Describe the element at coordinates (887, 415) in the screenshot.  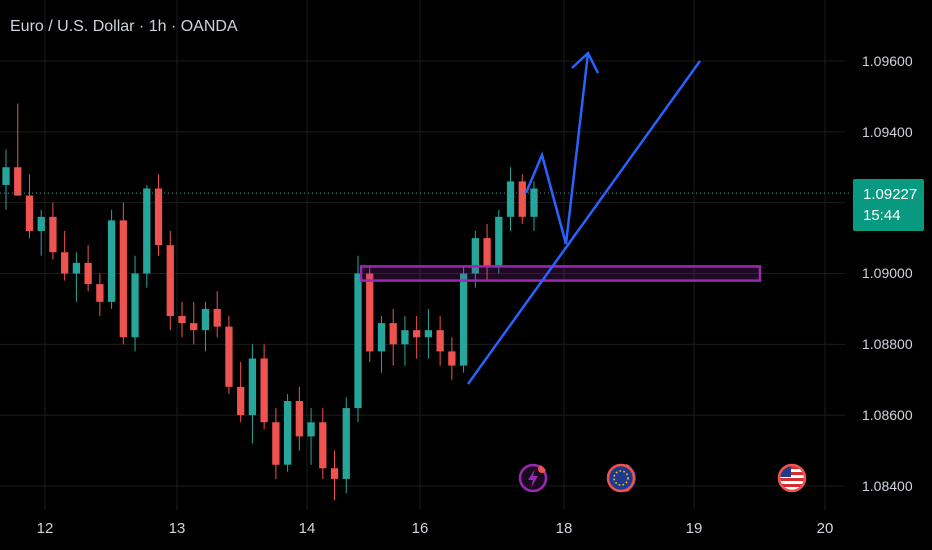
I see `price-tick: 1.08600` at that location.